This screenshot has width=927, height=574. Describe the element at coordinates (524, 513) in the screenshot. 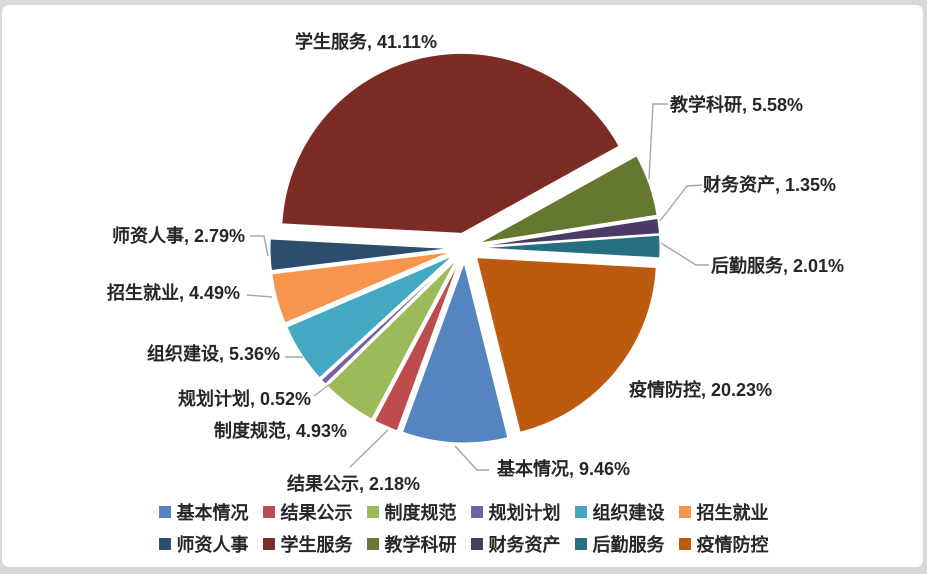

I see `legend-label: 规划计划` at that location.